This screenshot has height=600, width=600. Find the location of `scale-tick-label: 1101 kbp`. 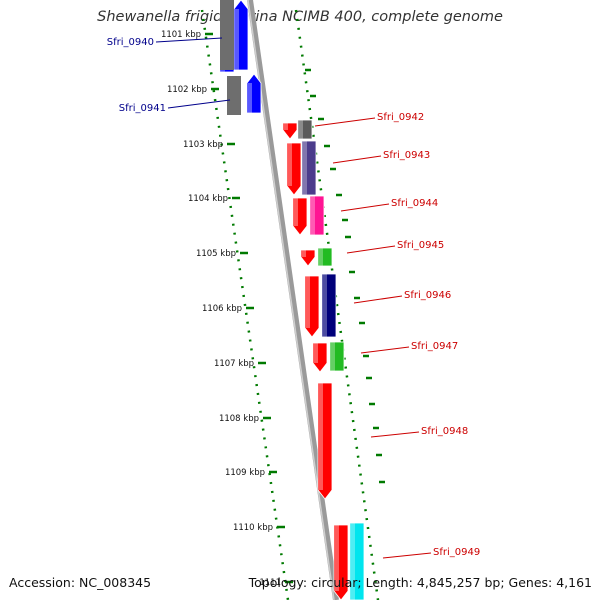

scale-tick-label: 1101 kbp is located at coordinates (181, 35).